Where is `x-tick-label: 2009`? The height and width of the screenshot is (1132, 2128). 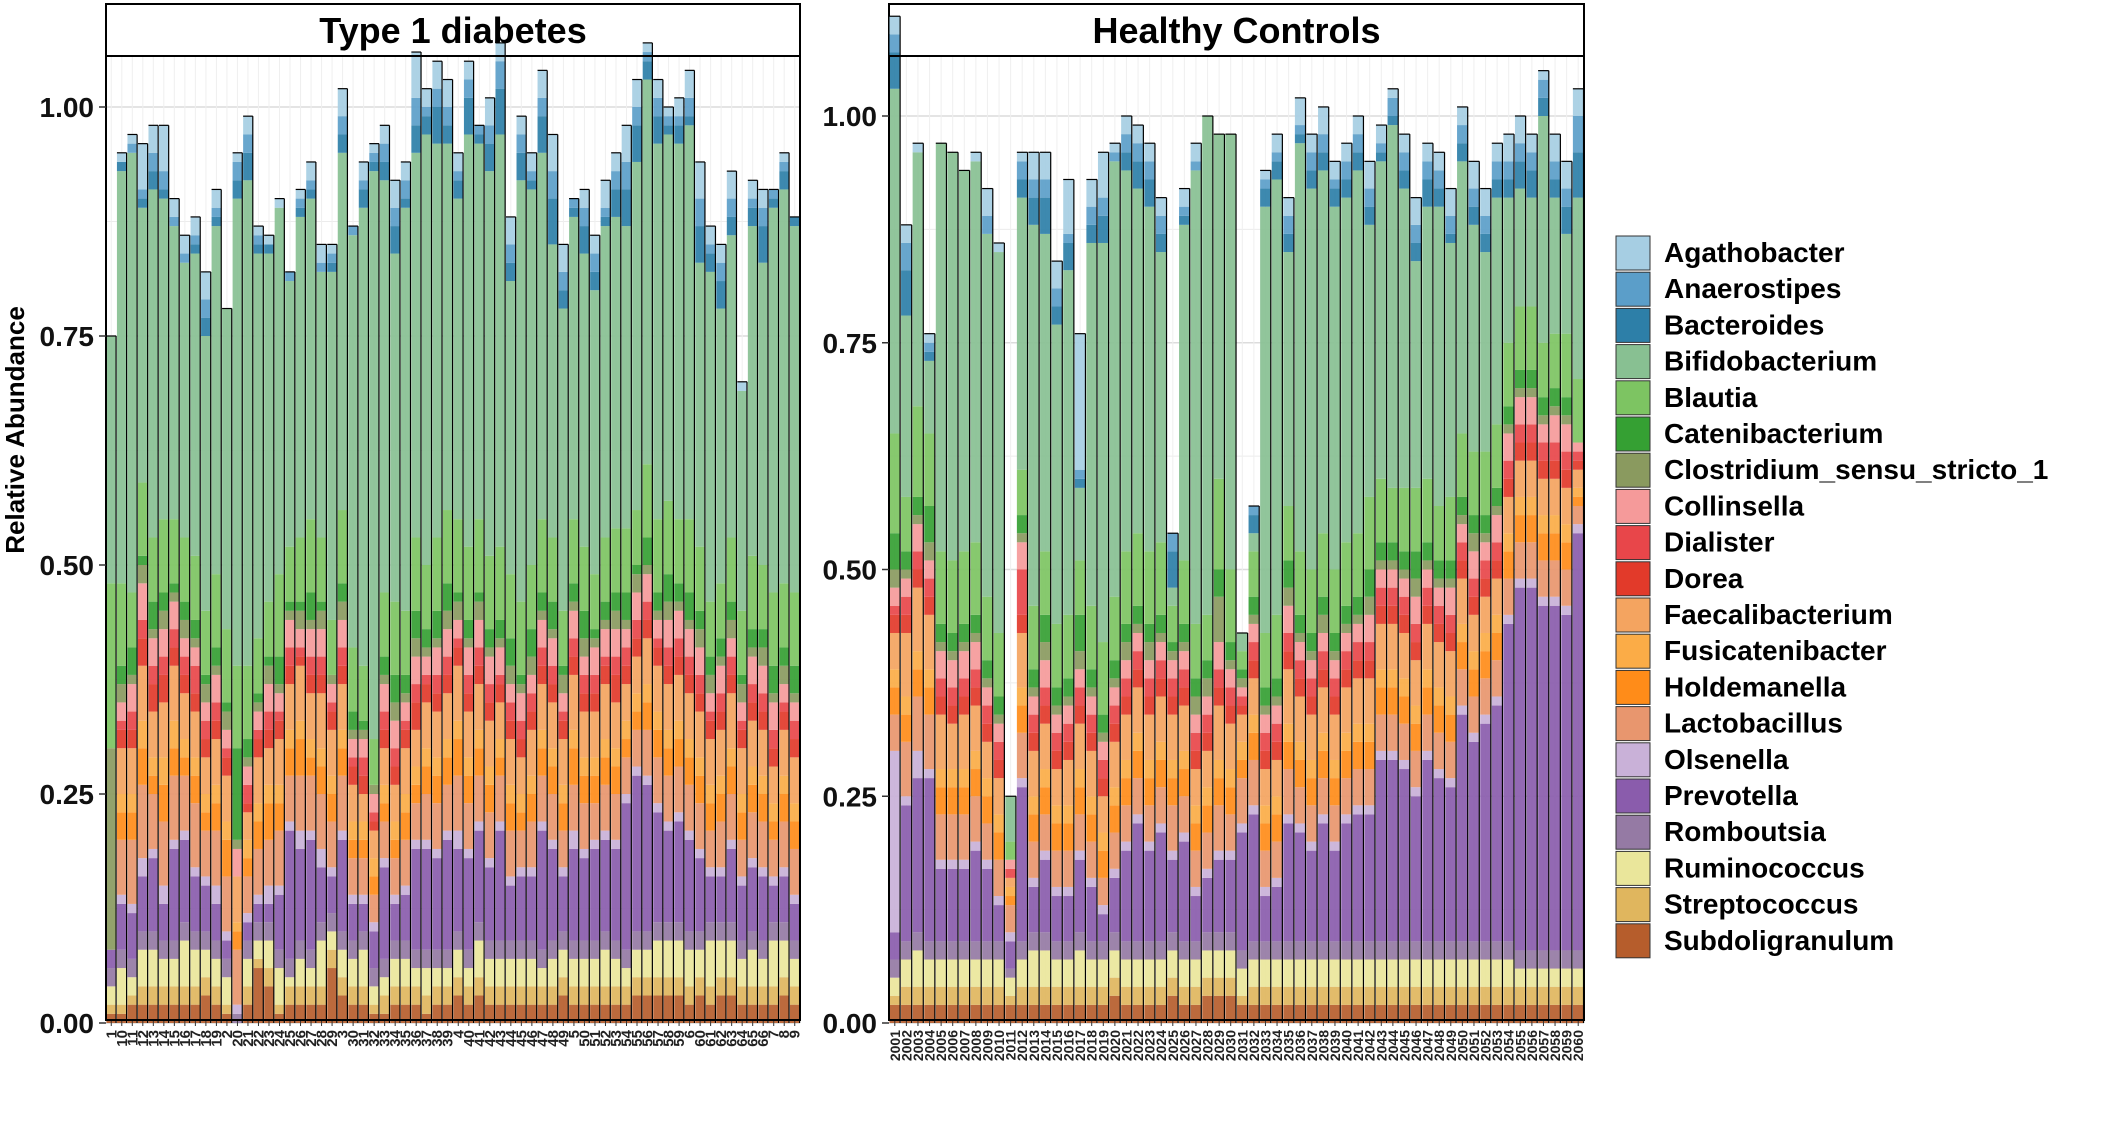 x-tick-label: 2009 is located at coordinates (987, 1045).